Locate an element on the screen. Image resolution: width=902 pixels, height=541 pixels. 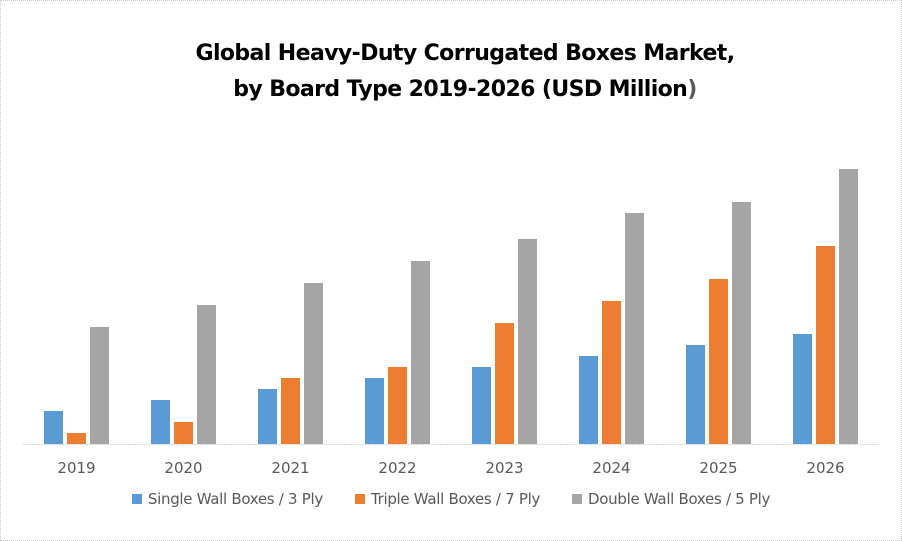
legend-item: Triple Wall Boxes / 7 Ply is located at coordinates (447, 499).